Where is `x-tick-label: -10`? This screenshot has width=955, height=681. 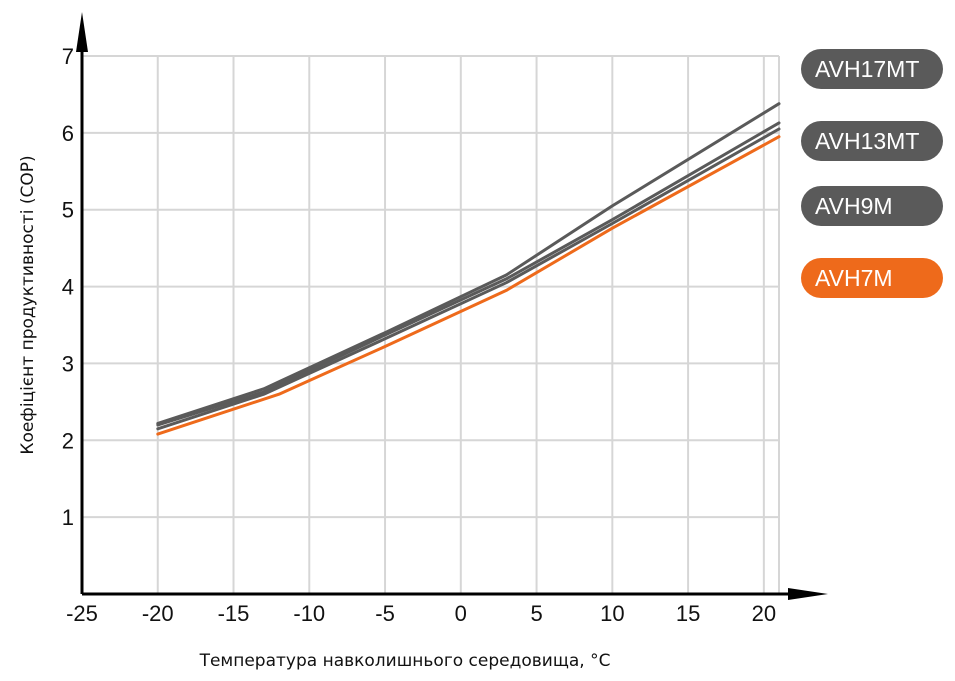 x-tick-label: -10 is located at coordinates (309, 613).